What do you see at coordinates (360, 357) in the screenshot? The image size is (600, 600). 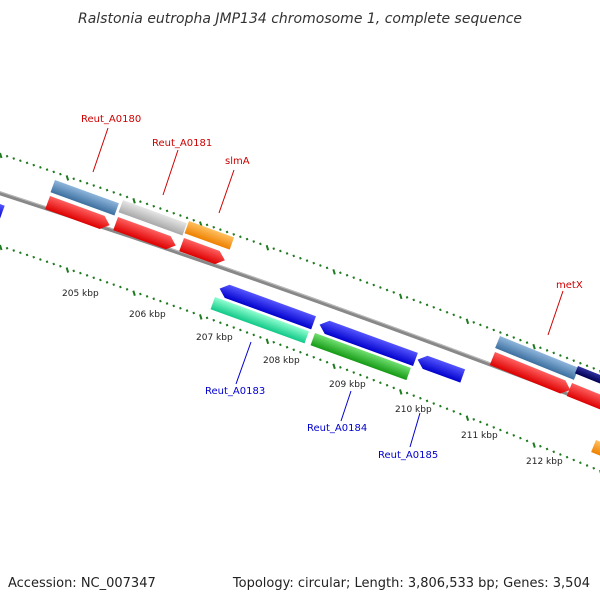 I see `gene-reut-a0184` at bounding box center [360, 357].